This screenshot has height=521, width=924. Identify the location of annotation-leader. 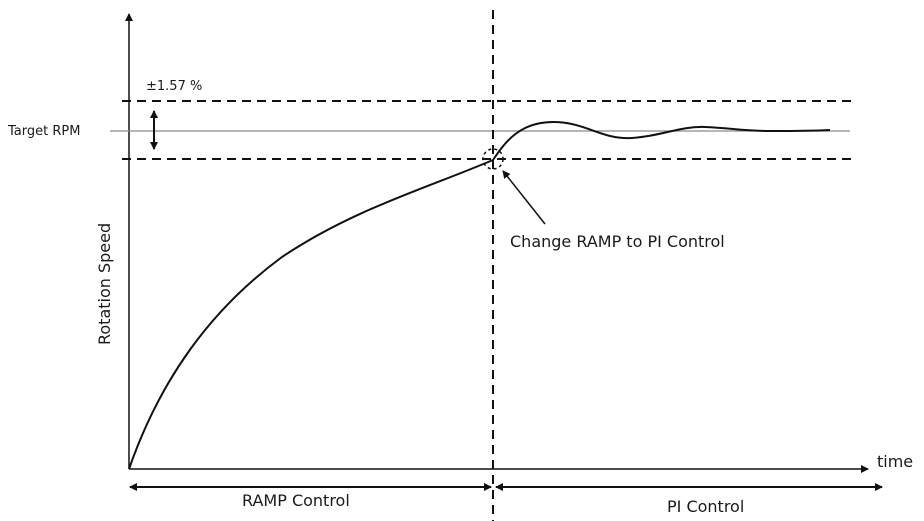
(524, 197).